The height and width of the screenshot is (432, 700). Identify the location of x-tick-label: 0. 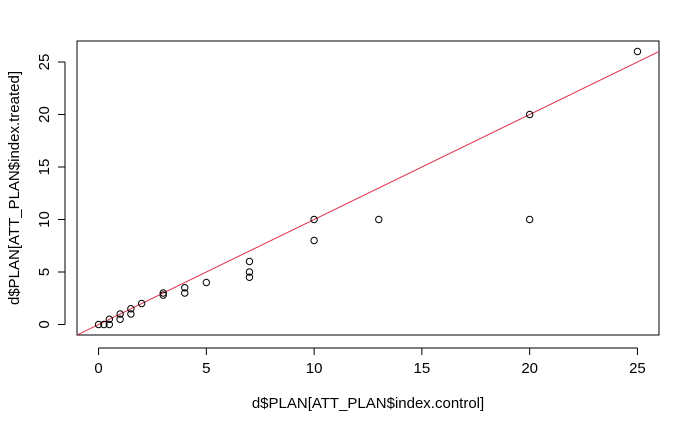
(98, 368).